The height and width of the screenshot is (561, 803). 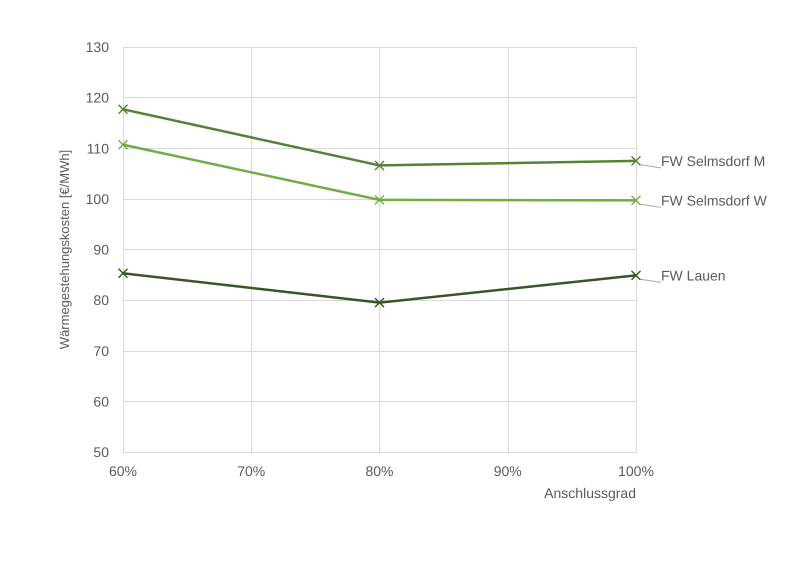 What do you see at coordinates (101, 401) in the screenshot?
I see `y-tick-label: 60` at bounding box center [101, 401].